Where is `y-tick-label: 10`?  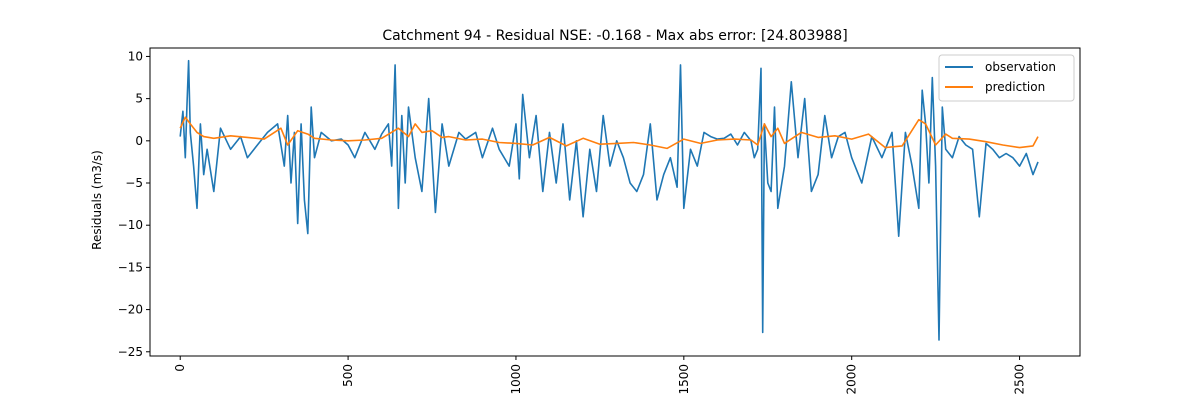 y-tick-label: 10 is located at coordinates (135, 56).